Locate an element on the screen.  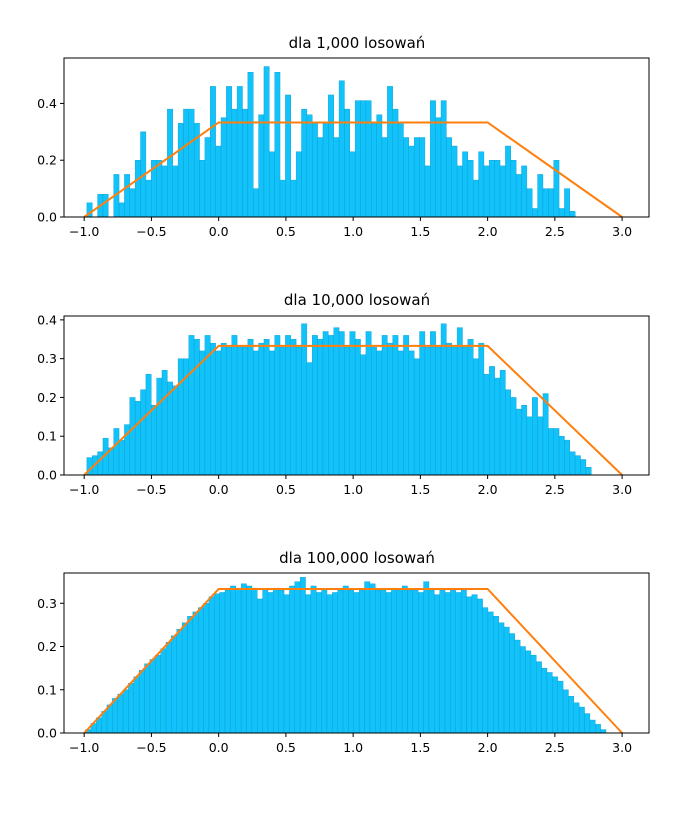
x-tick-label: 2.0 is located at coordinates (488, 489).